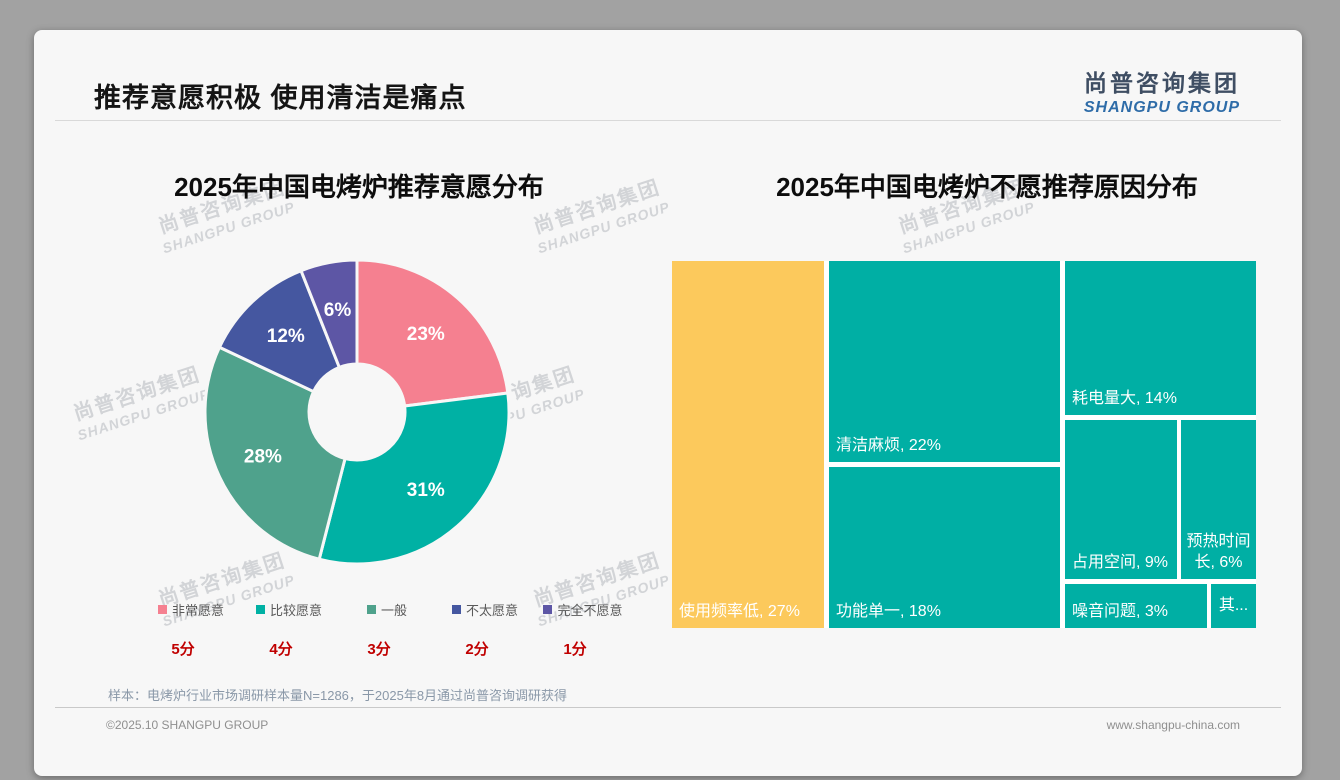 The image size is (1340, 780). Describe the element at coordinates (888, 446) in the screenshot. I see `treemap-cell-label: 清洁麻烦, 22%` at that location.